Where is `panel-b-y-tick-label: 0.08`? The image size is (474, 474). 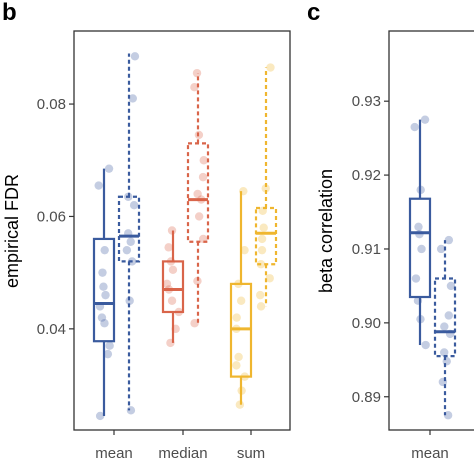 panel-b-y-tick-label: 0.08 is located at coordinates (51, 104).